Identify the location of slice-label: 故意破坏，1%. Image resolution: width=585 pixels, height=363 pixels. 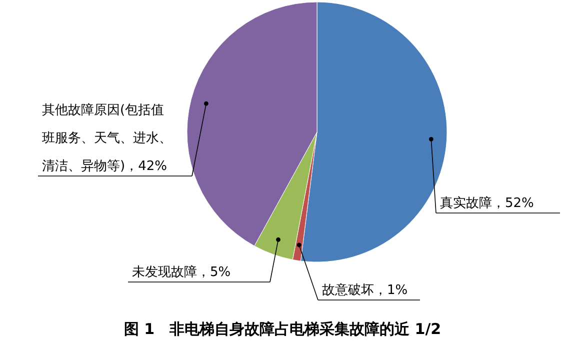
(365, 290).